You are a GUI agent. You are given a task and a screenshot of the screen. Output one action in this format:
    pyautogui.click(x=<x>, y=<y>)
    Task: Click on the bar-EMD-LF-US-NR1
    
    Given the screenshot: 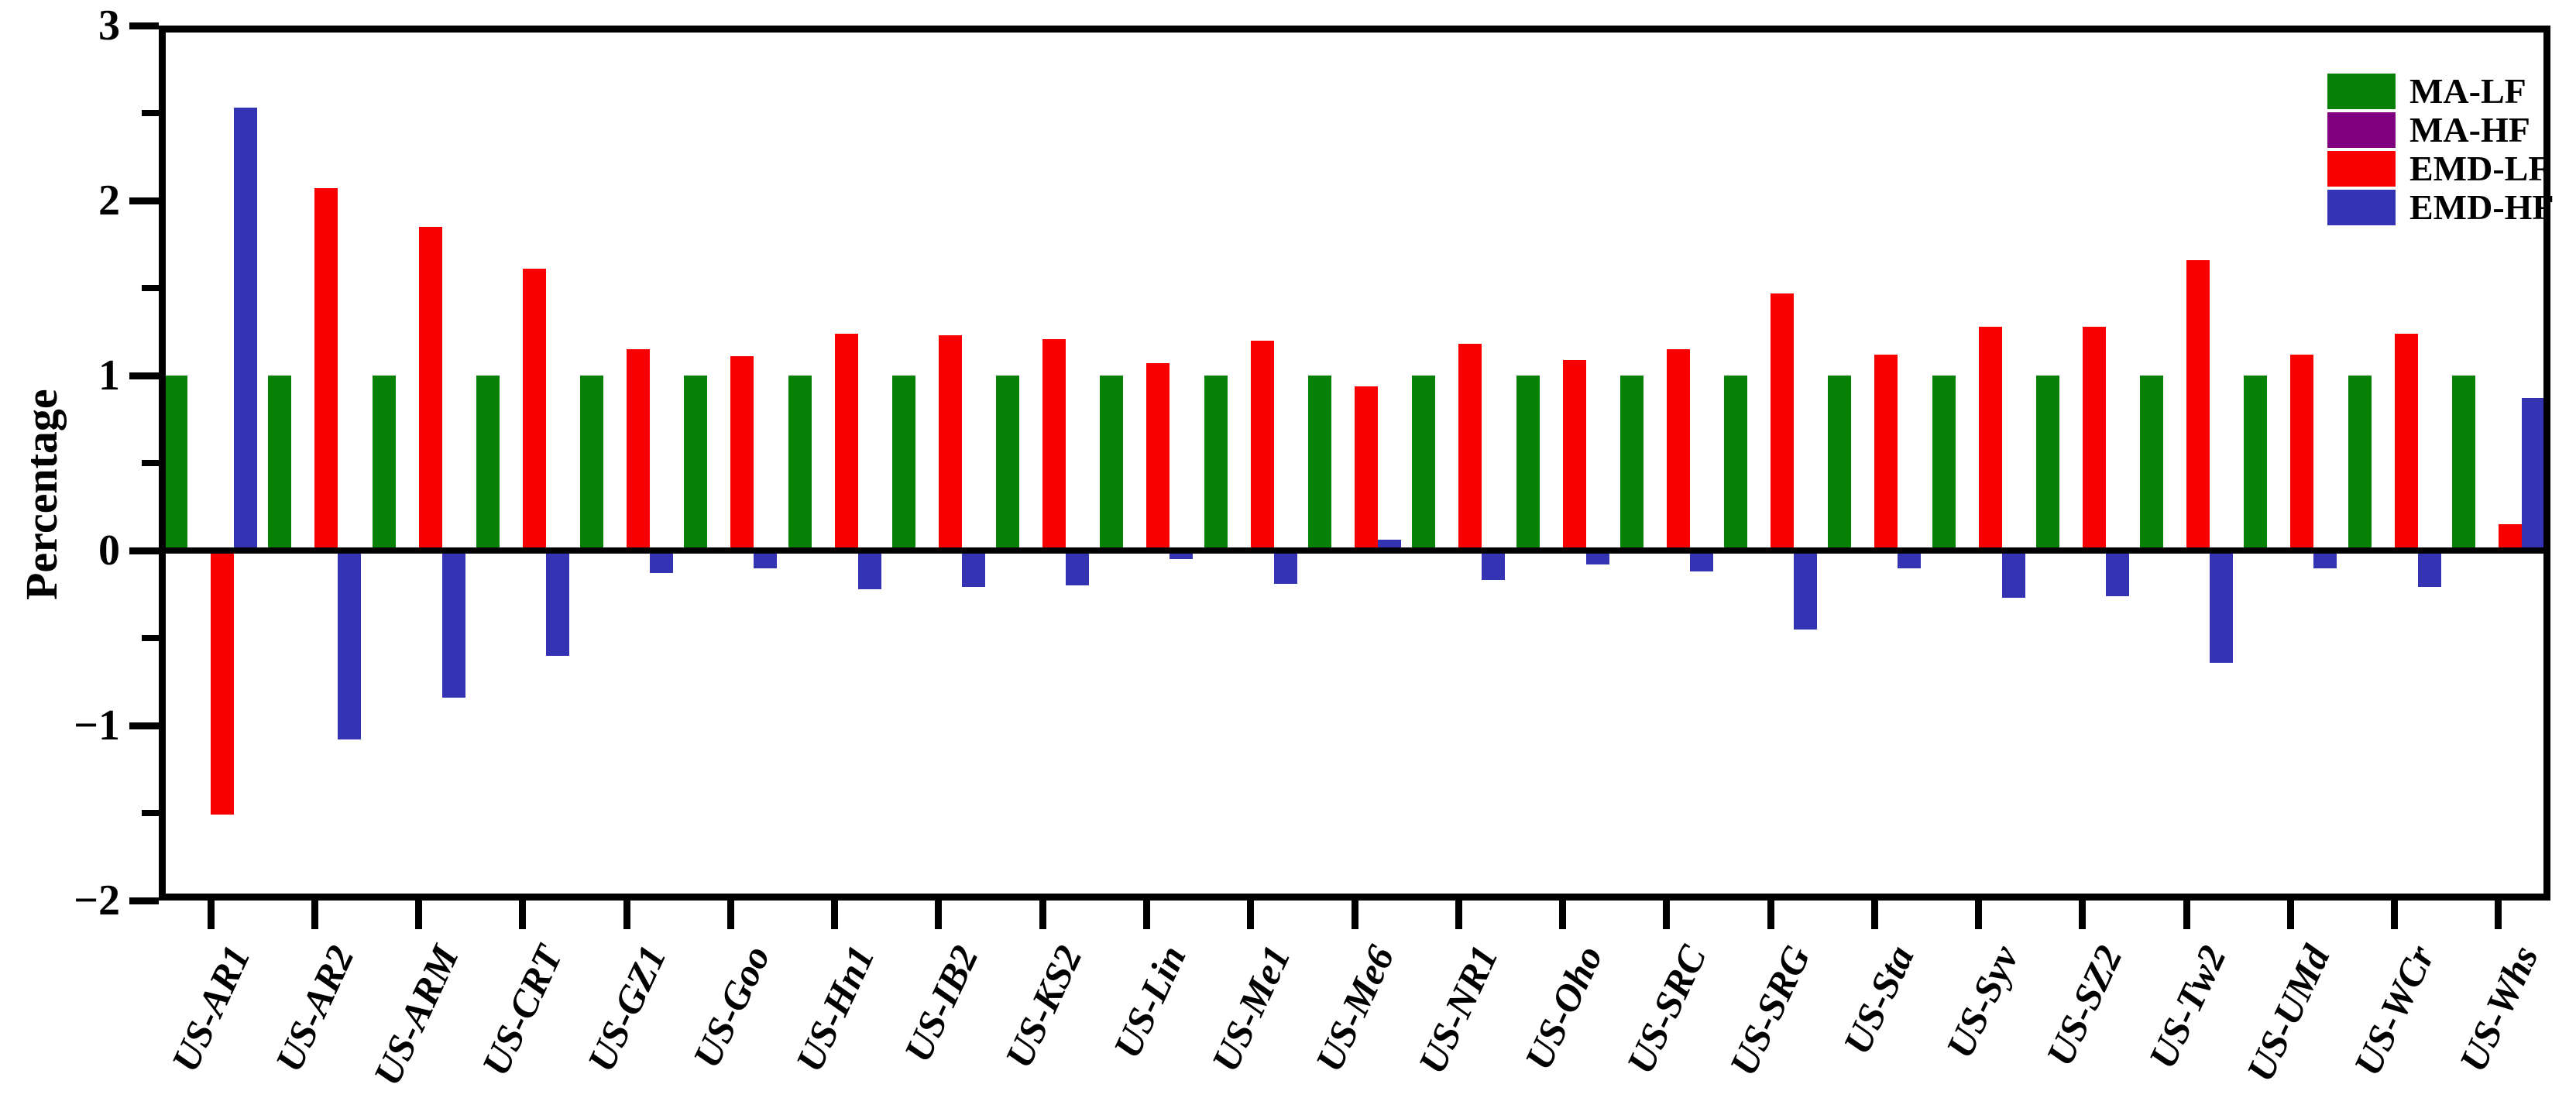 What is the action you would take?
    pyautogui.click(x=1470, y=447)
    